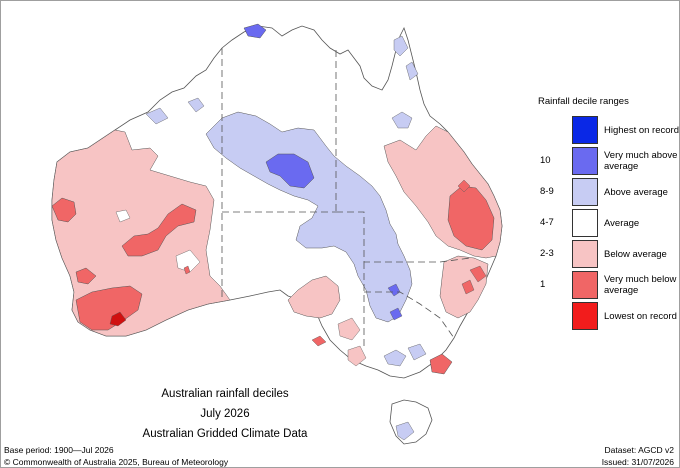 Image resolution: width=680 pixels, height=468 pixels. I want to click on legend-label: Lowest on record, so click(640, 316).